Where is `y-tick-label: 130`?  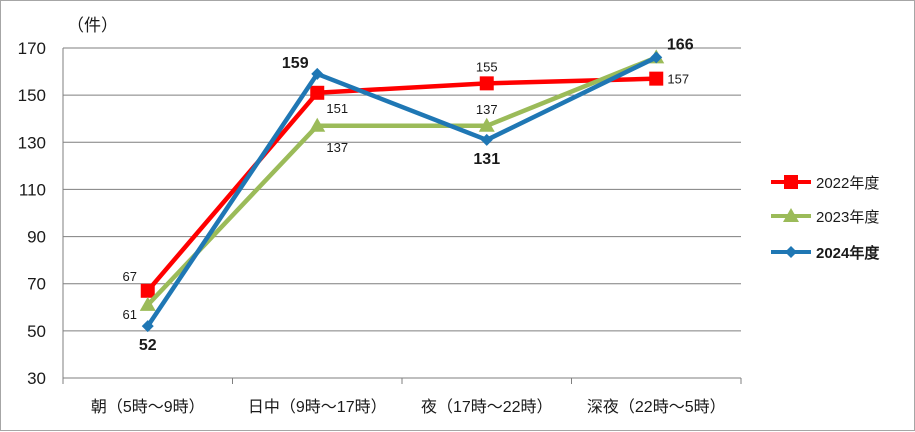 y-tick-label: 130 is located at coordinates (32, 142).